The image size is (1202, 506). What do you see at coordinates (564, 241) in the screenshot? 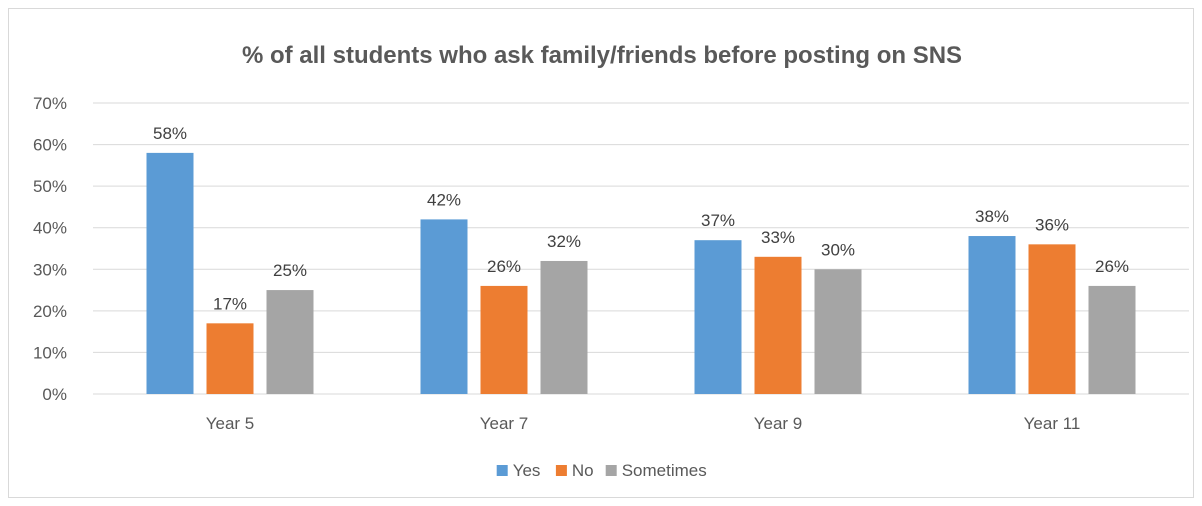
I see `data-label: 32%` at bounding box center [564, 241].